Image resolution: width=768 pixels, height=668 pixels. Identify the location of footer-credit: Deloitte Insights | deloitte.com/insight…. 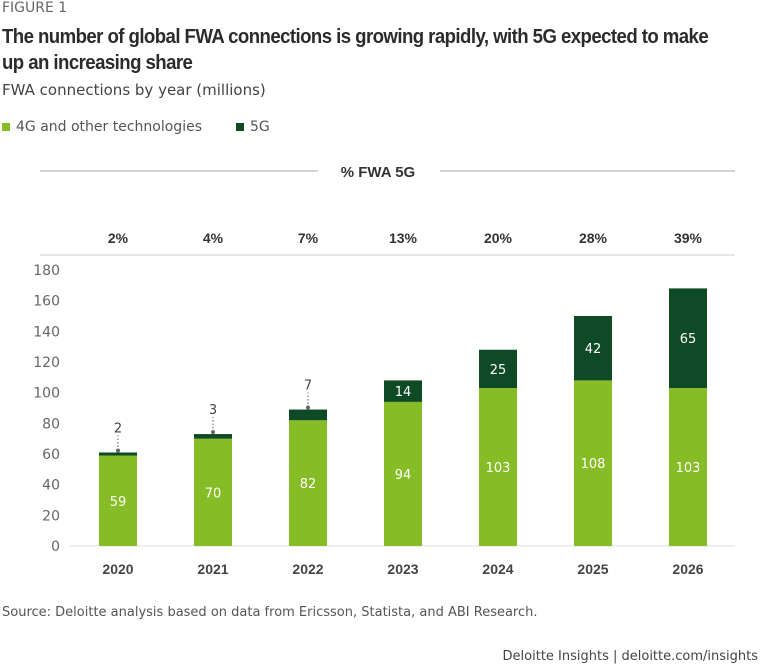
(630, 656).